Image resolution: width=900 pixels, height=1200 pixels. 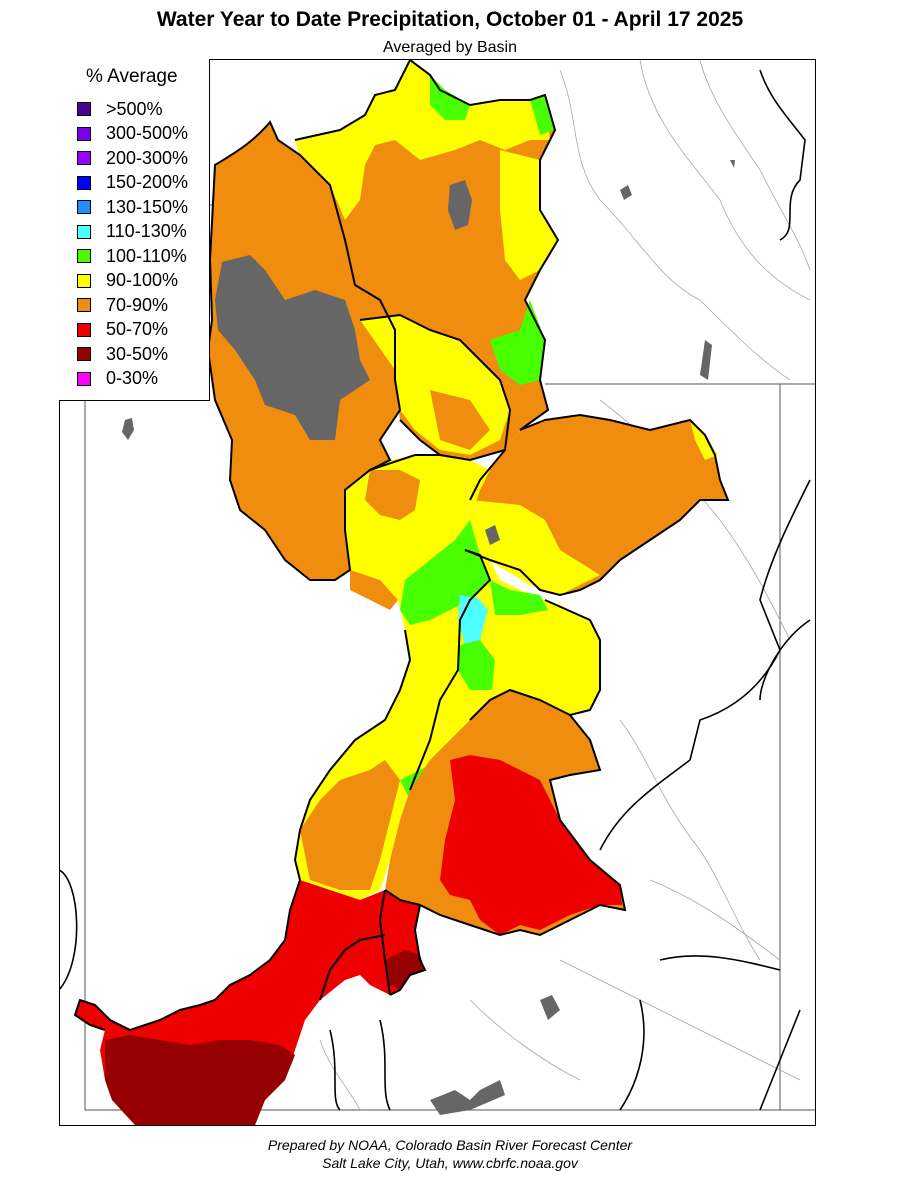 I want to click on legend-label: 90-100%, so click(x=142, y=280).